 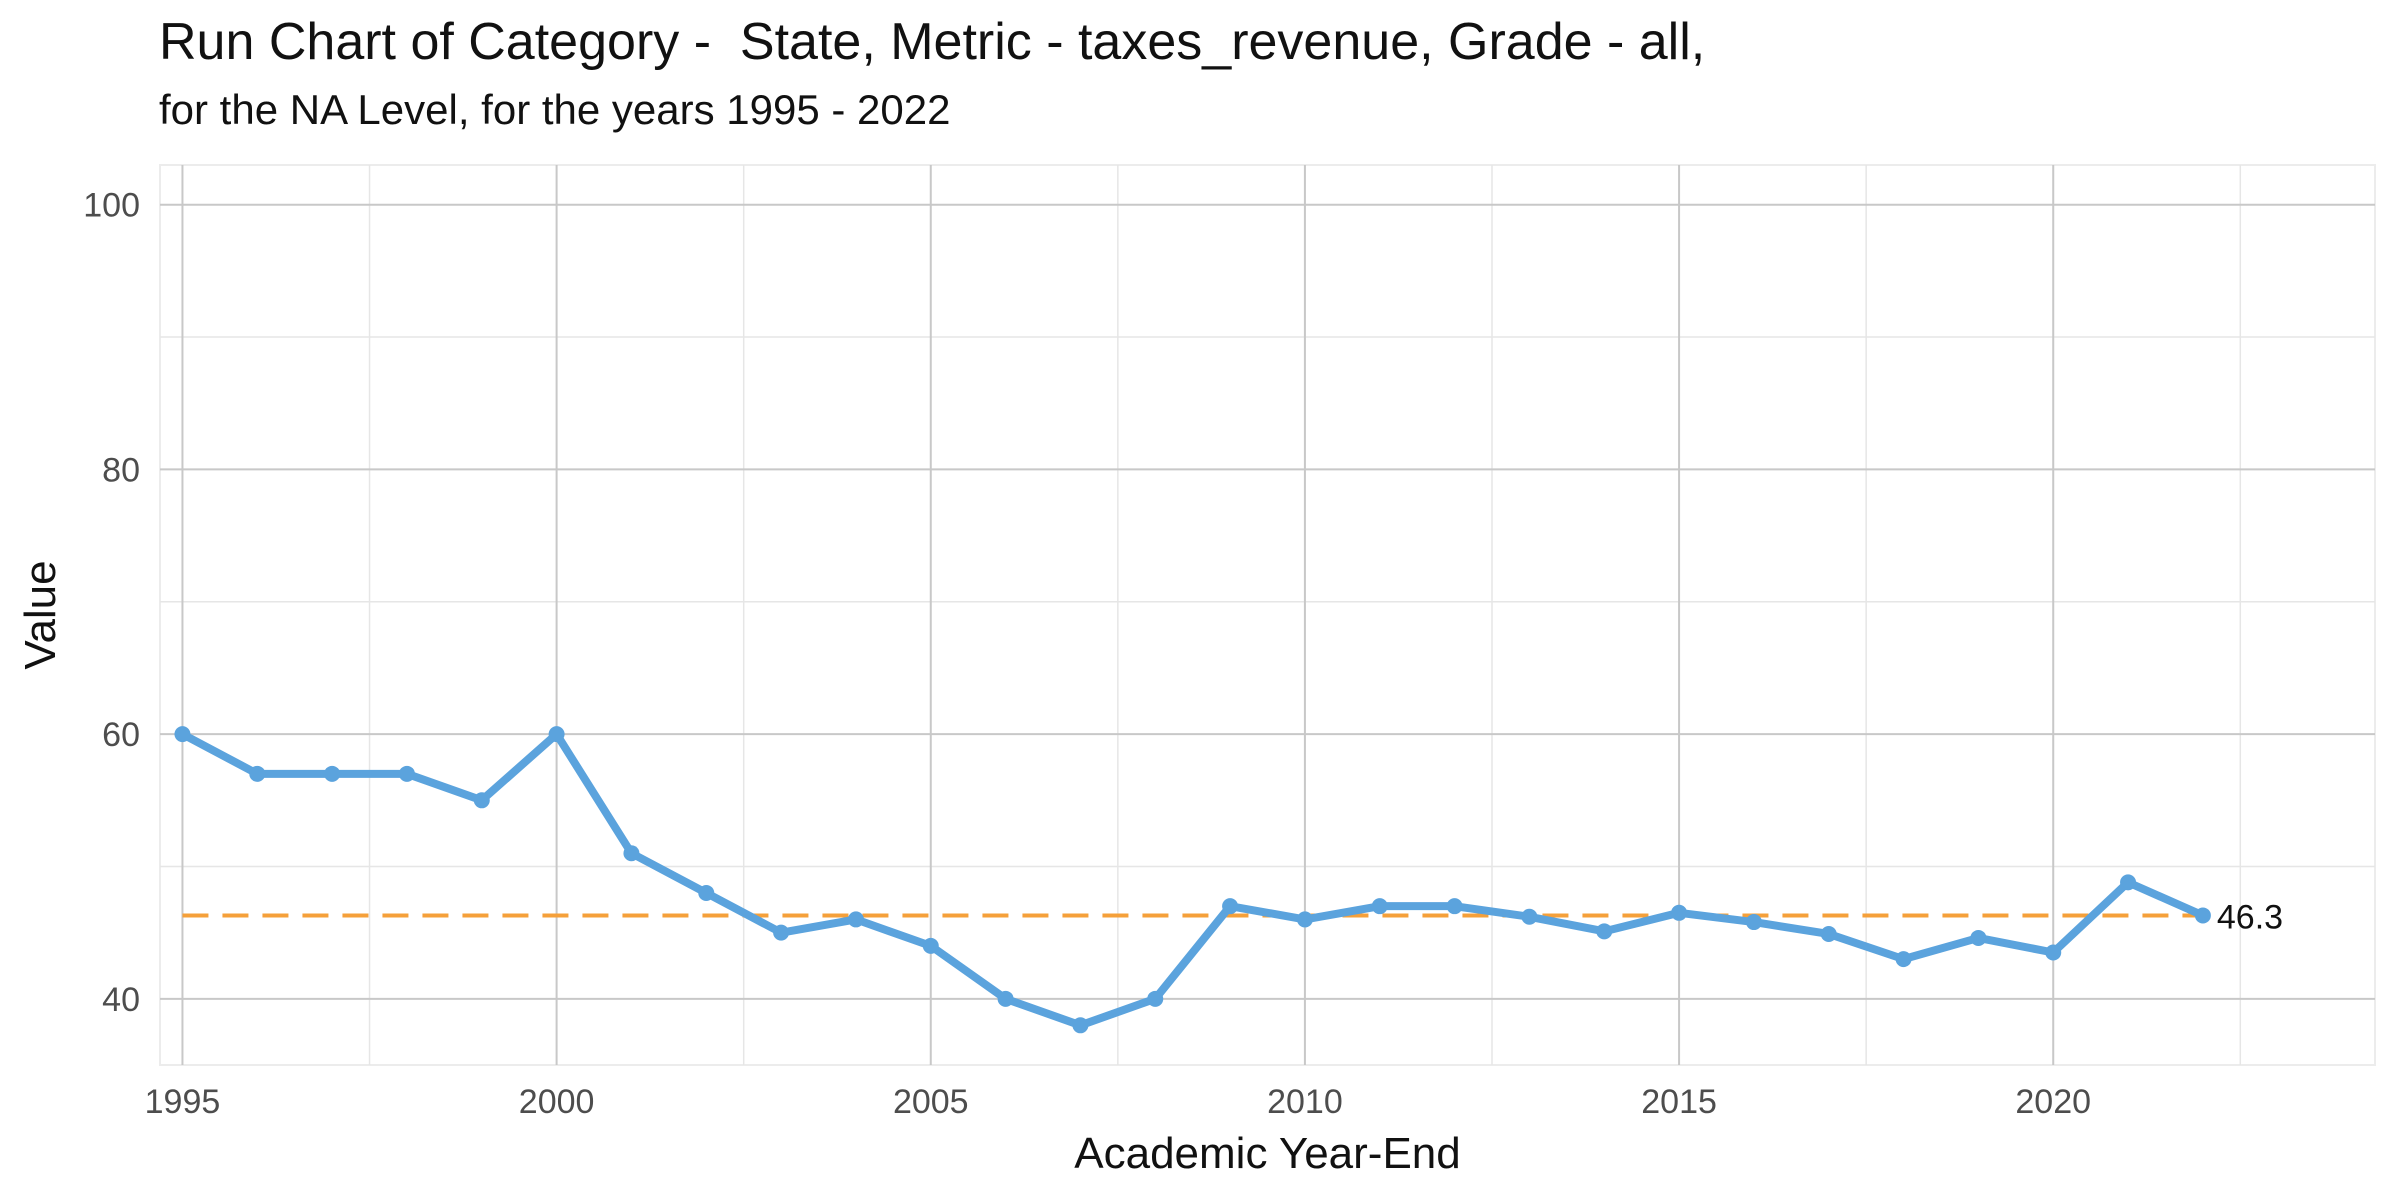 I want to click on reference-line-group: 46.3, so click(x=1232, y=917).